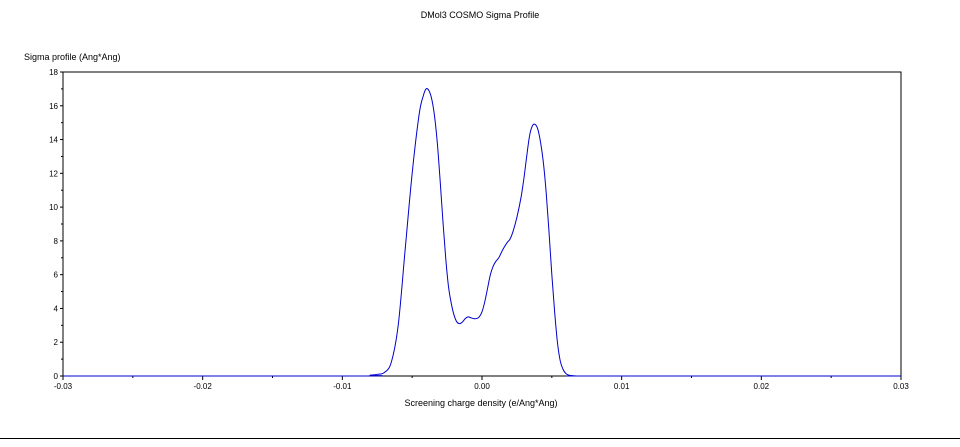 The height and width of the screenshot is (447, 960). What do you see at coordinates (53, 72) in the screenshot?
I see `y-tick-label: 18` at bounding box center [53, 72].